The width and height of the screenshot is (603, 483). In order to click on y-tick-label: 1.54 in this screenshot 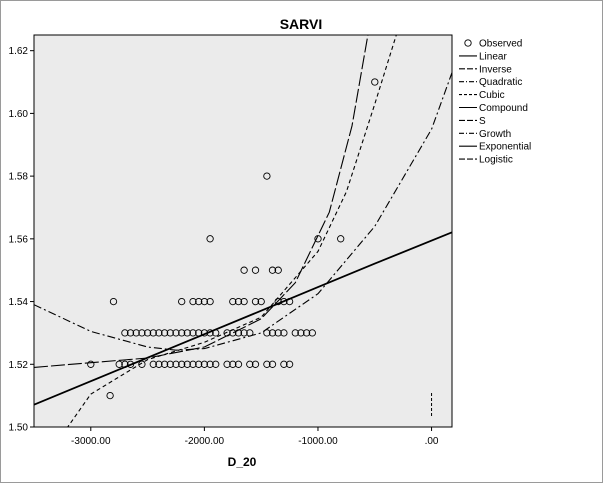, I will do `click(19, 302)`.